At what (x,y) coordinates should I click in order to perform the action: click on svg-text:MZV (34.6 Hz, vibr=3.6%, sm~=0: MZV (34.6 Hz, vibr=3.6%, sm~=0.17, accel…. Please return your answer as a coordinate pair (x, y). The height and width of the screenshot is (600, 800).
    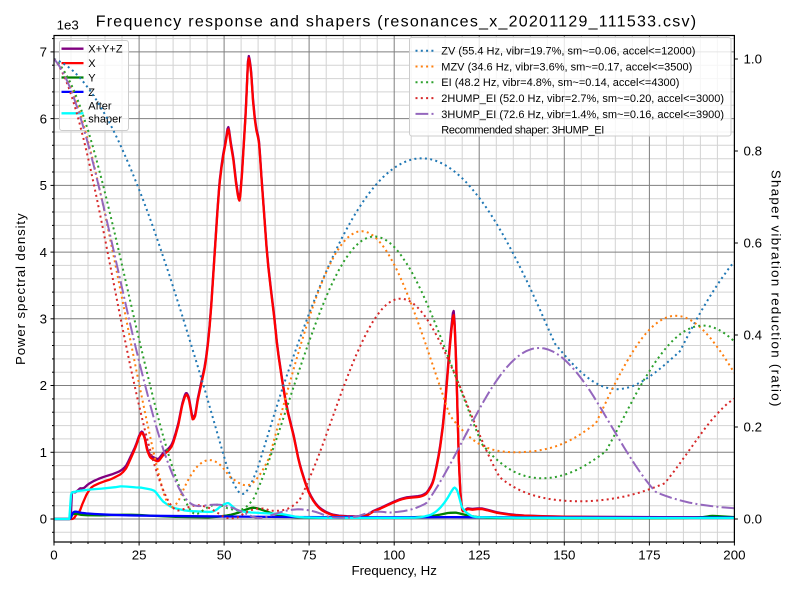
    Looking at the image, I should click on (566, 67).